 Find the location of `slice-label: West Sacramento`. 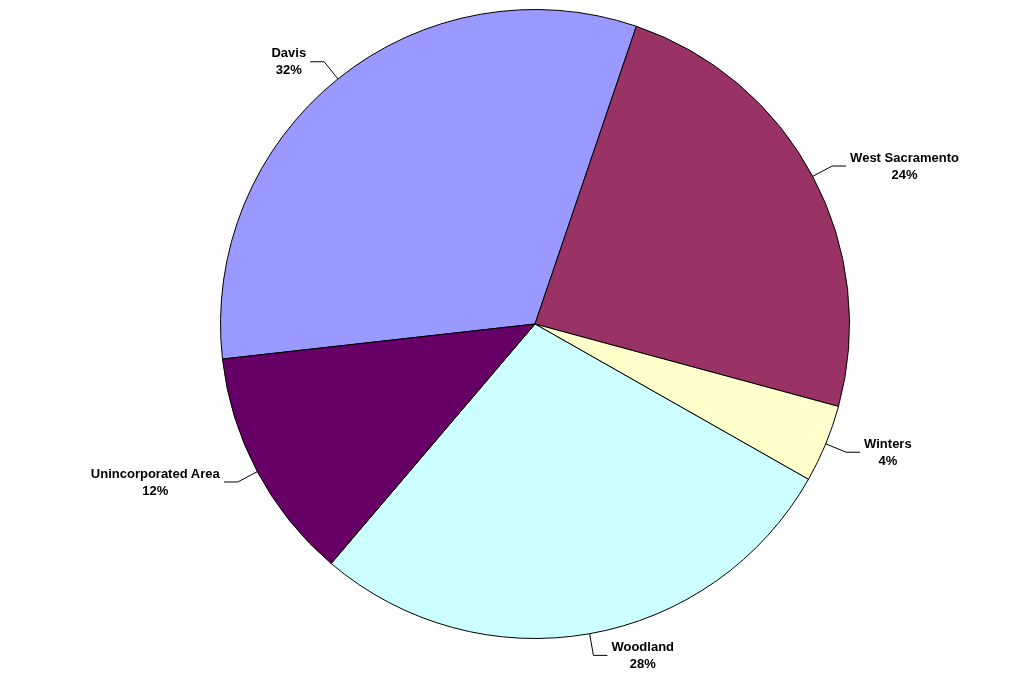

slice-label: West Sacramento is located at coordinates (905, 157).